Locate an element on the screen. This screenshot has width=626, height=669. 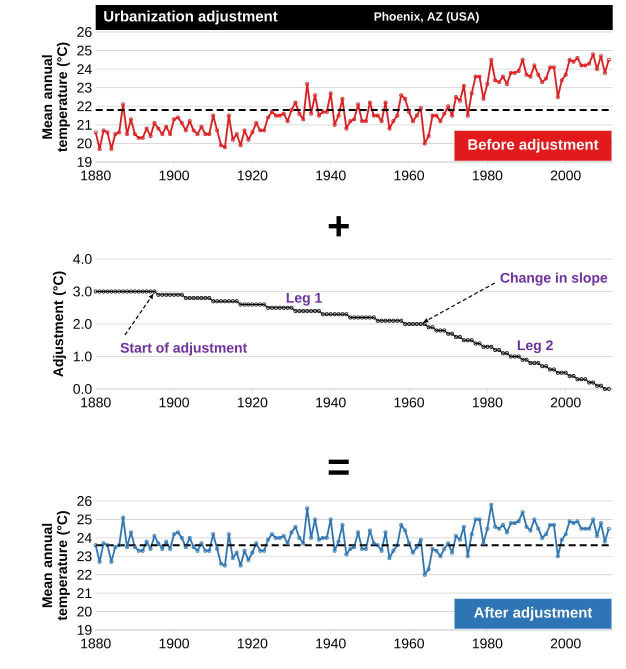
y-tick-label: 4.0 is located at coordinates (82, 259).